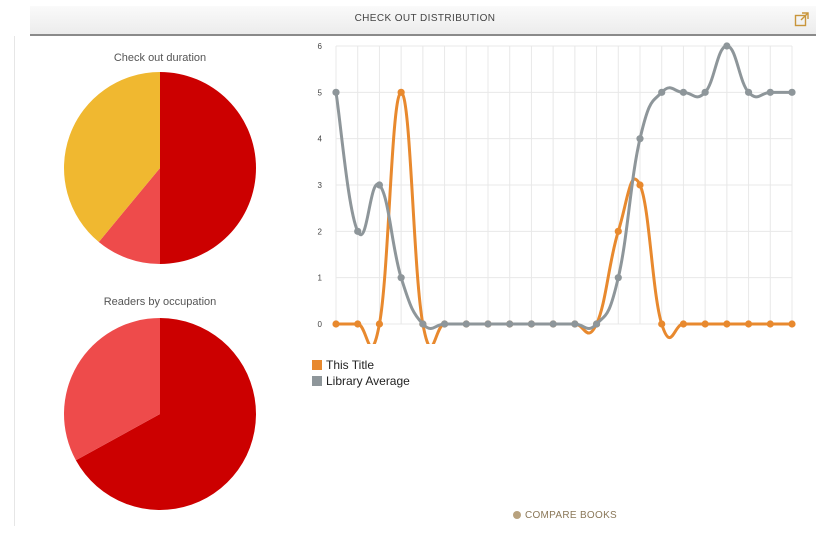 The width and height of the screenshot is (816, 538). Describe the element at coordinates (320, 139) in the screenshot. I see `y-tick-label: 4` at that location.